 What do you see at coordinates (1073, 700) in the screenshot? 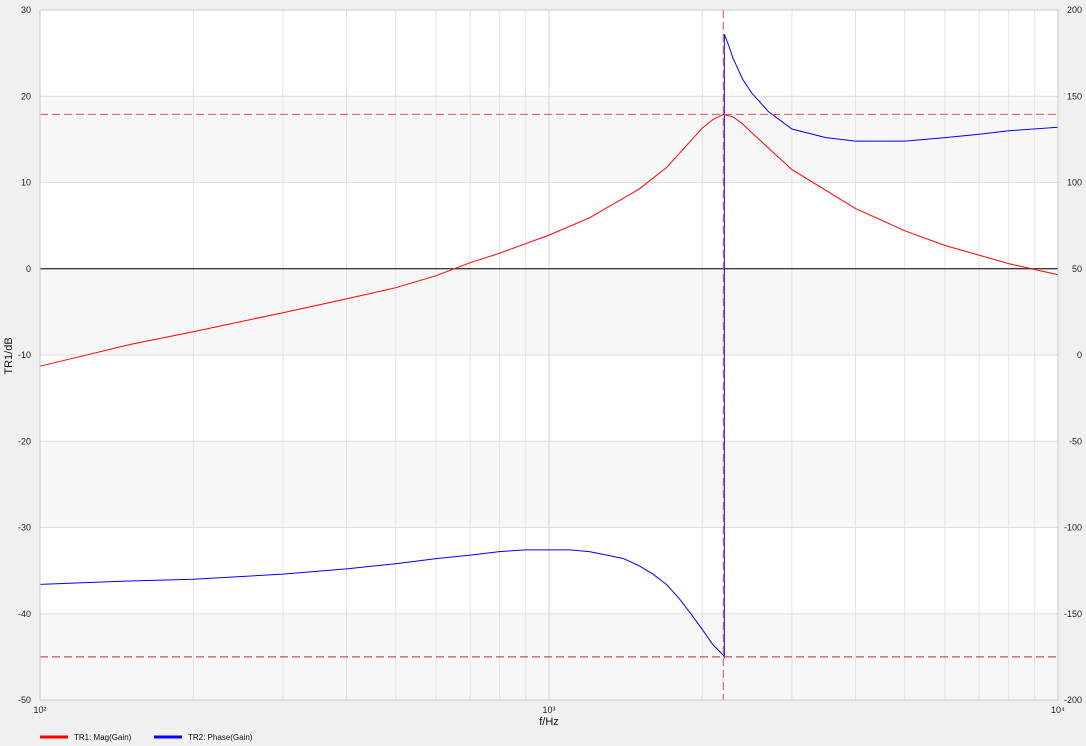
I see `y2-tick-label: -200` at bounding box center [1073, 700].